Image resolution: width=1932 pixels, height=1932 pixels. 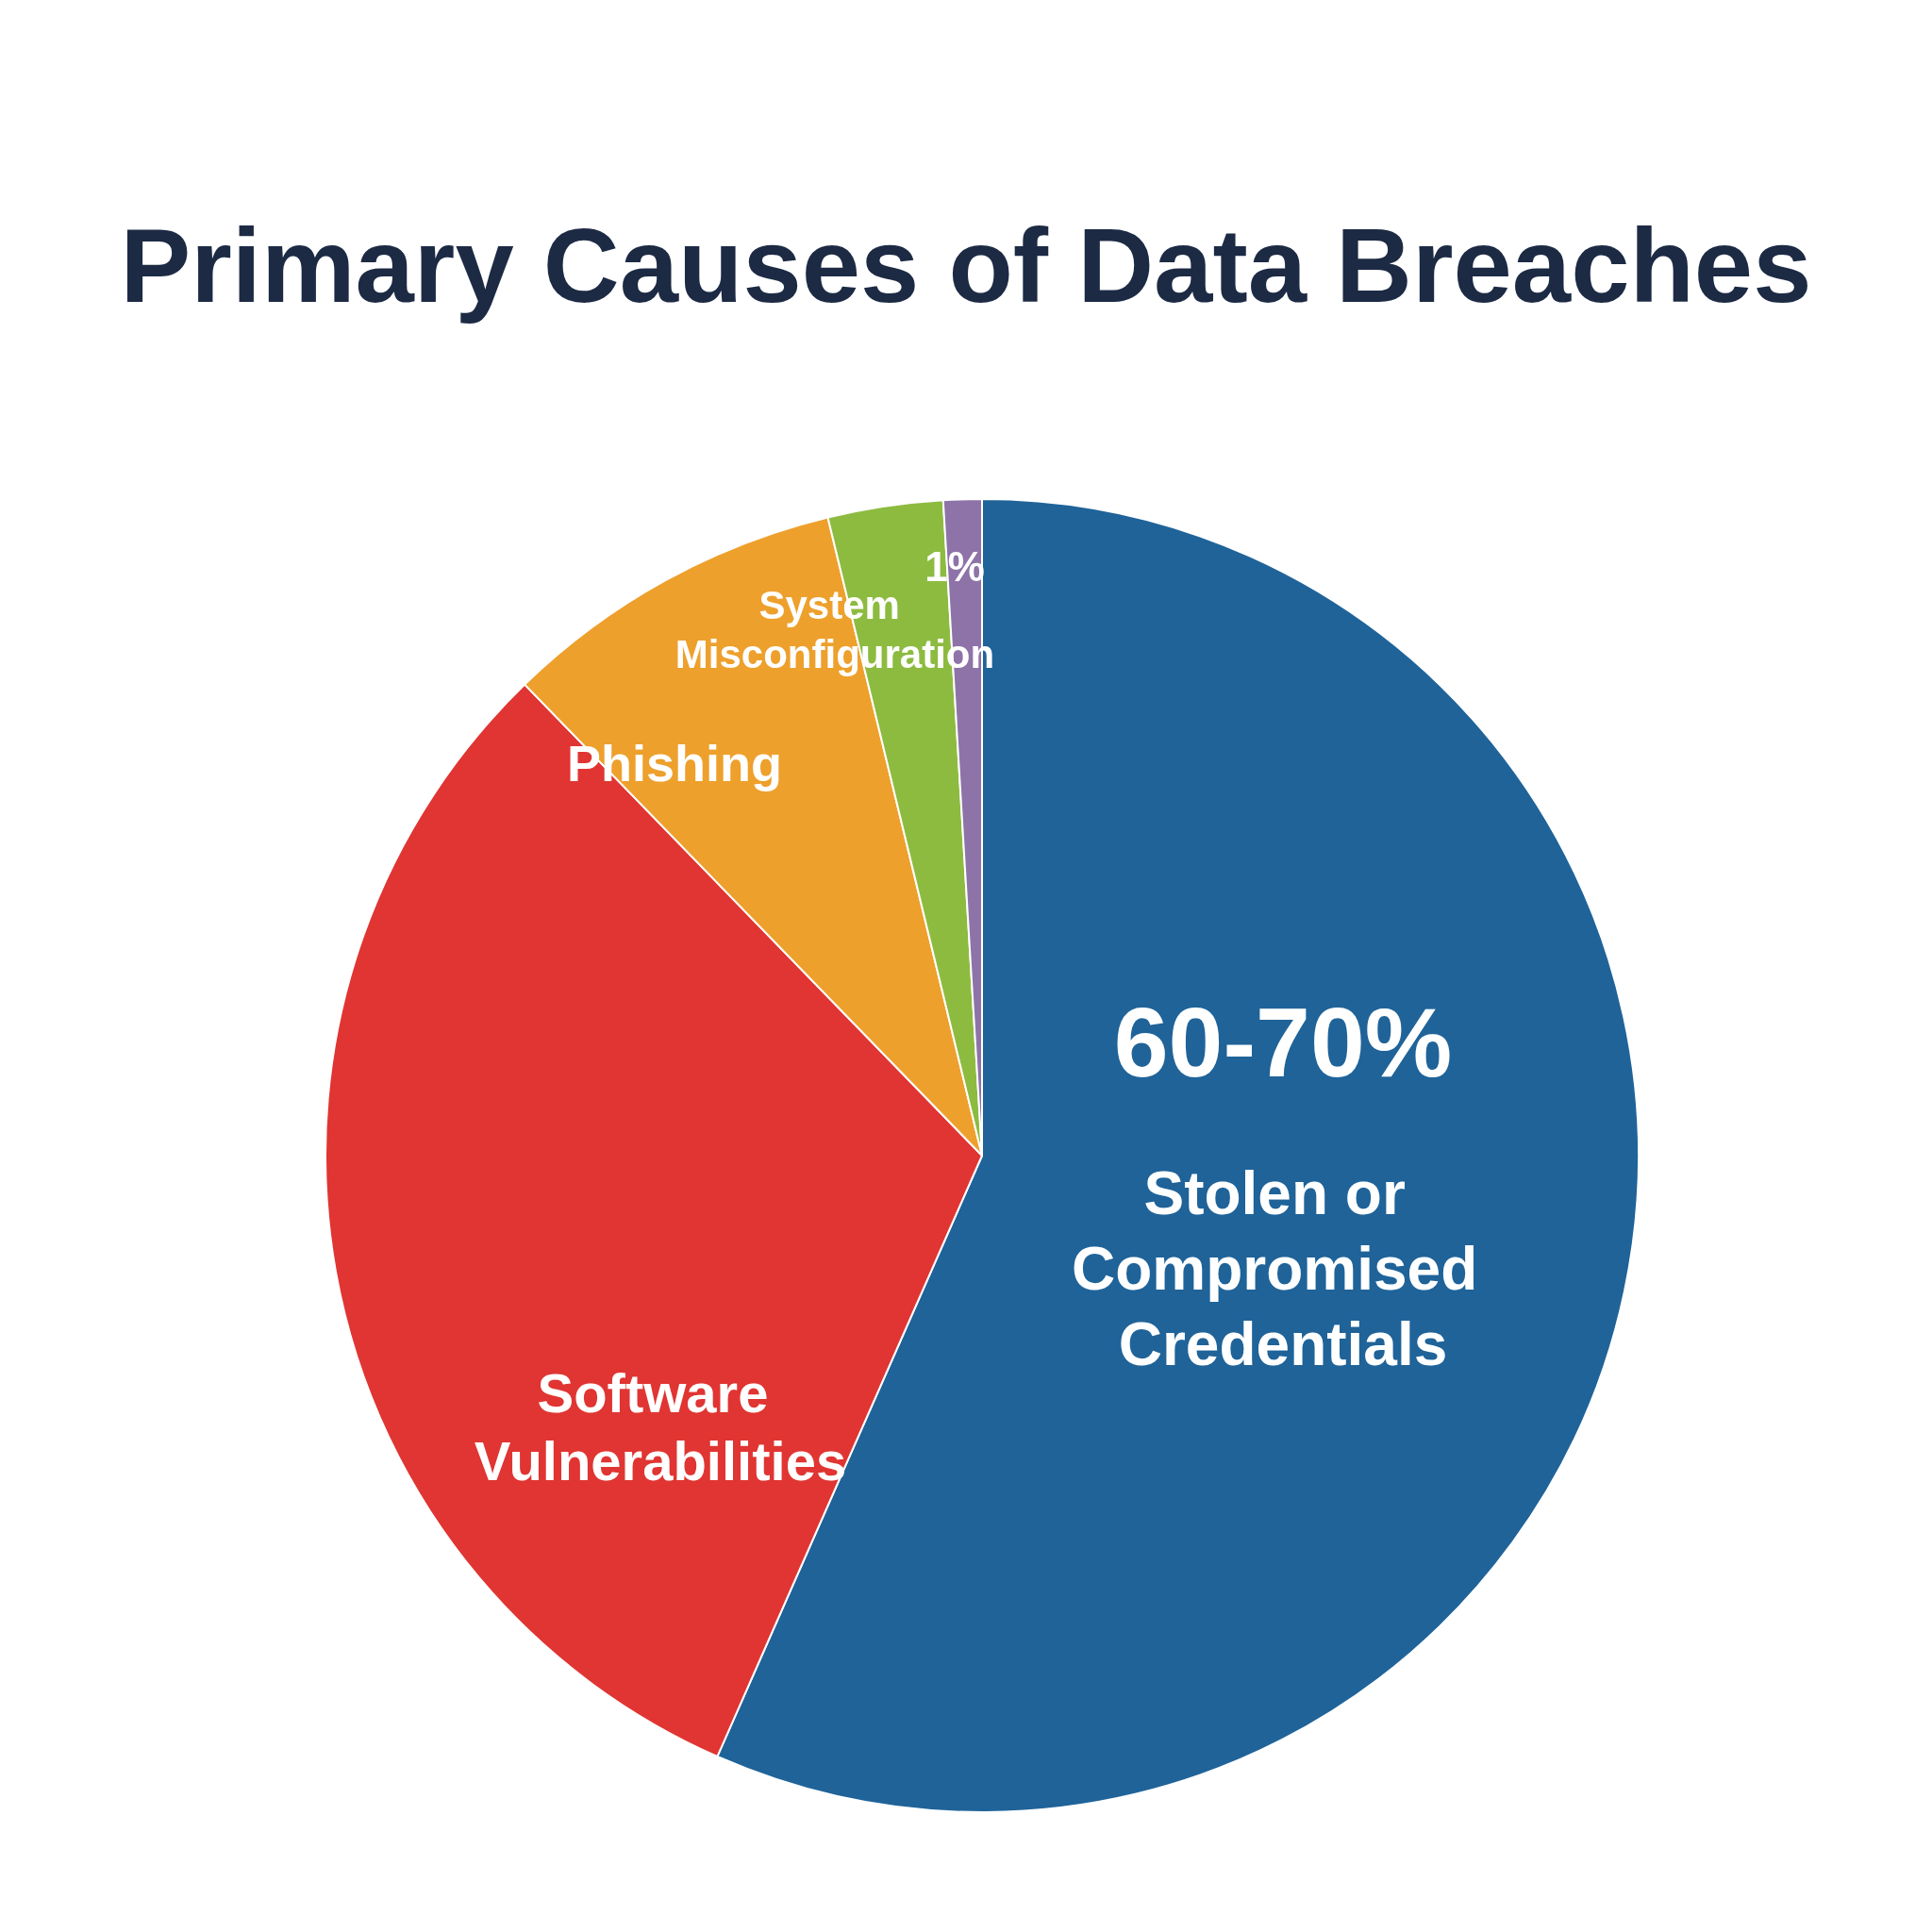 What do you see at coordinates (660, 1427) in the screenshot?
I see `slice-label: Software Vulnerabilities` at bounding box center [660, 1427].